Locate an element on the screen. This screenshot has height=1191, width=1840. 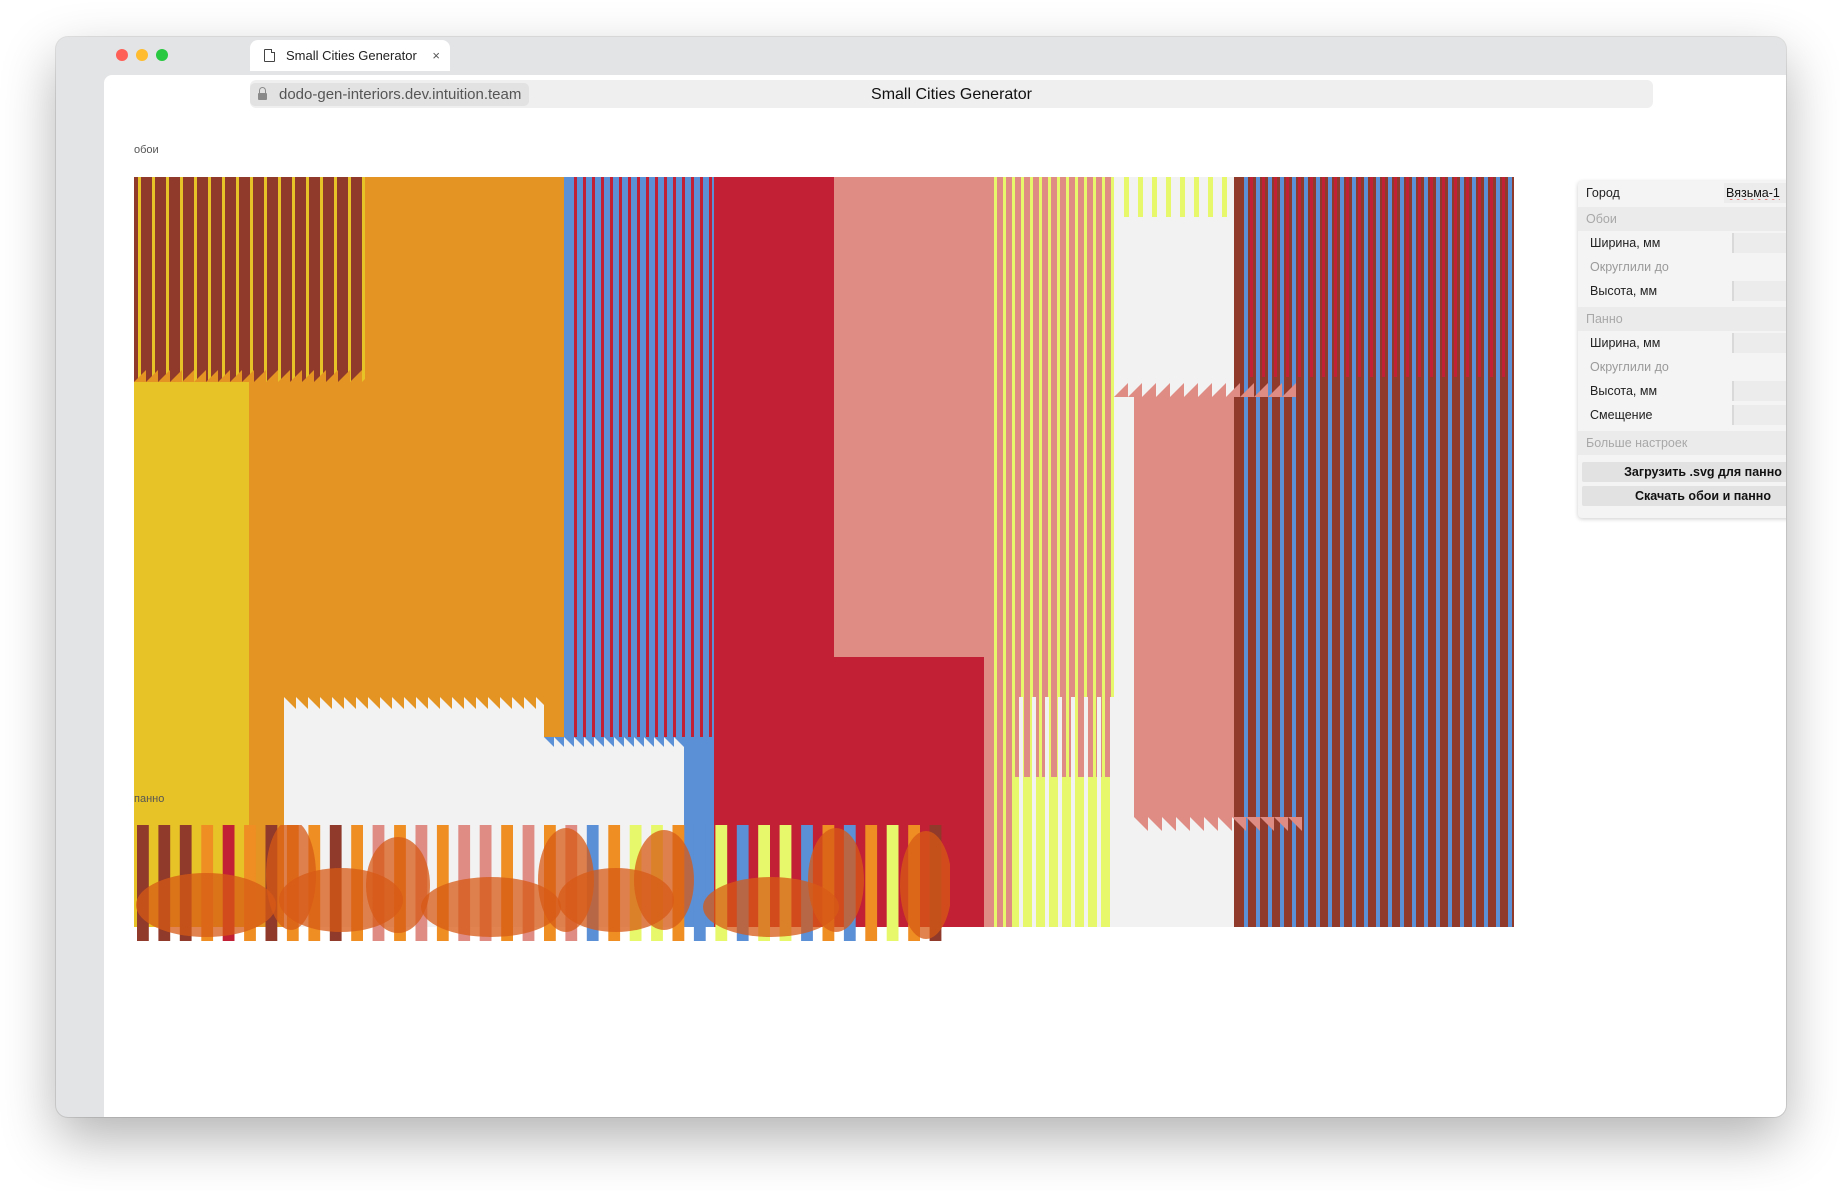
panno-section-header: Панно || is located at coordinates (1682, 319).